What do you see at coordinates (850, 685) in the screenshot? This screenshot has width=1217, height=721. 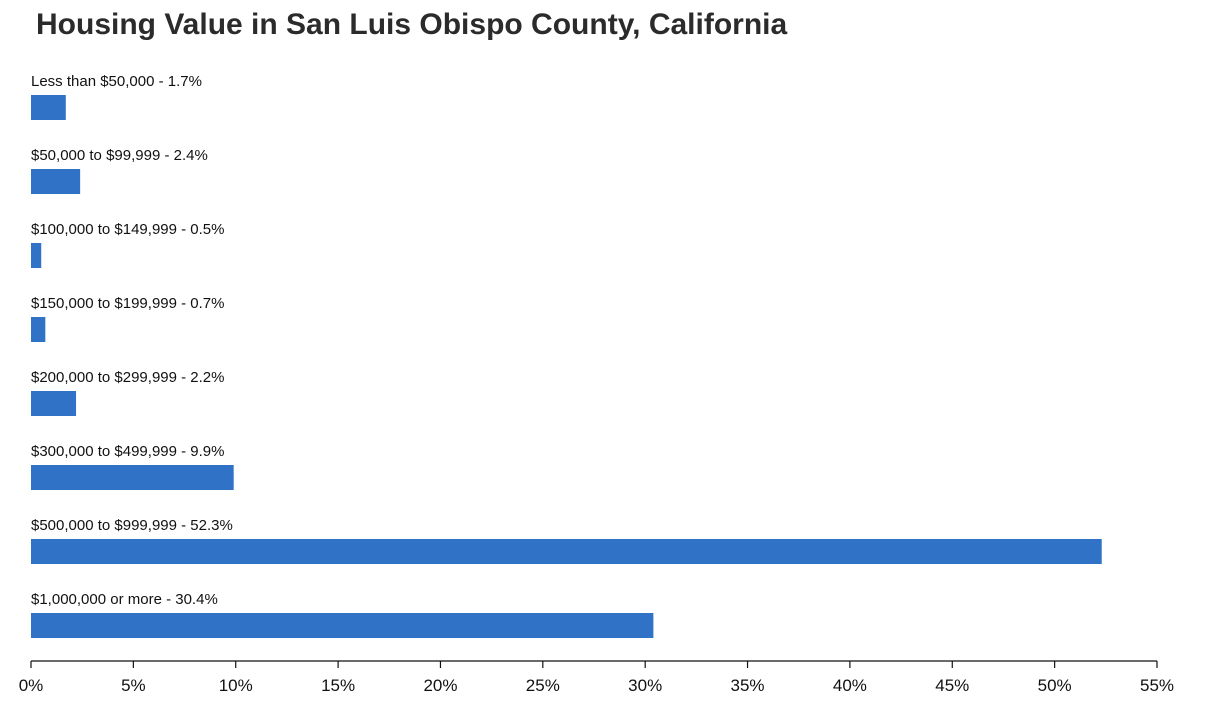 I see `x-tick-label: 40%` at bounding box center [850, 685].